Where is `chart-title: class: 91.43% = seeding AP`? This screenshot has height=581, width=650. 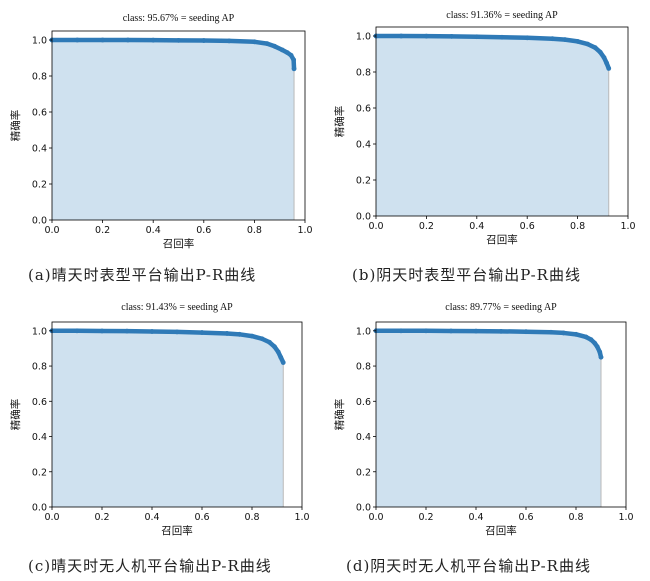 chart-title: class: 91.43% = seeding AP is located at coordinates (177, 307).